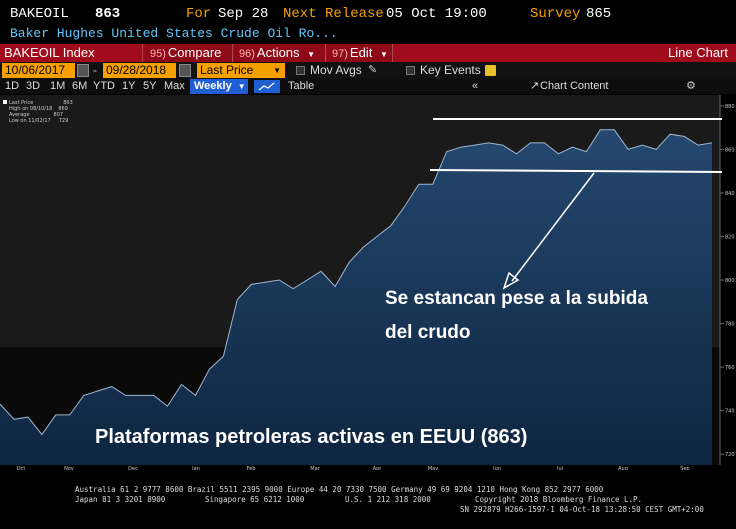  What do you see at coordinates (730, 281) in the screenshot?
I see `y-tick-label: 800` at bounding box center [730, 281].